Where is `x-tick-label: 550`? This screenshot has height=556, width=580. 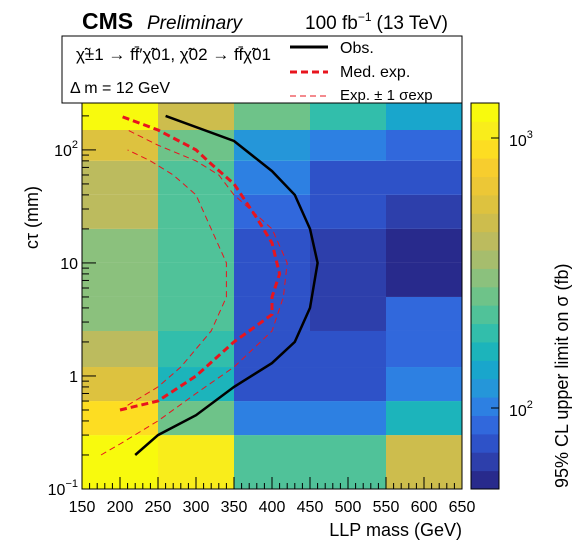
x-tick-label: 550 is located at coordinates (386, 507).